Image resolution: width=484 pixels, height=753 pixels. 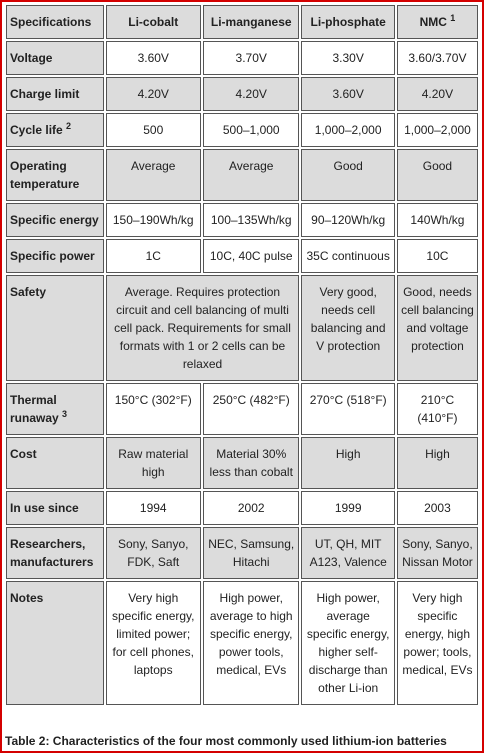 What do you see at coordinates (45, 175) in the screenshot?
I see `label-text: Operating temperature` at bounding box center [45, 175].